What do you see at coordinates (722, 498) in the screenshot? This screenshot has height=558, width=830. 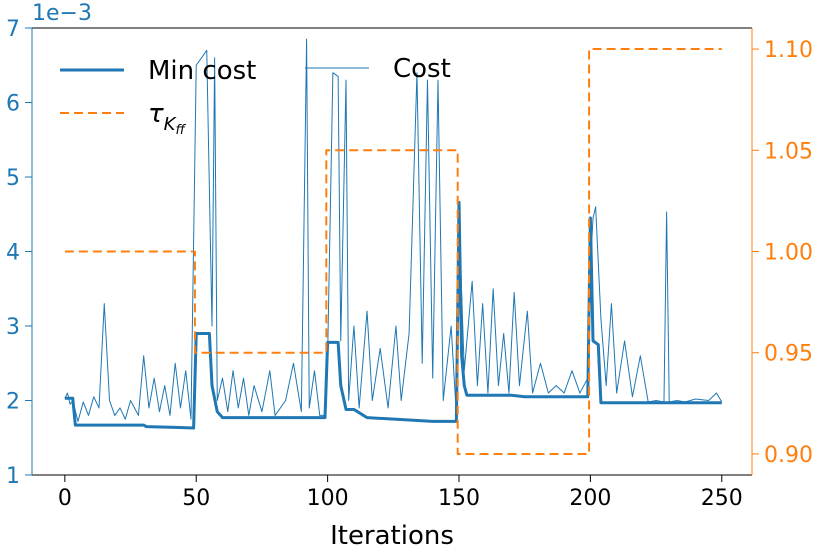 I see `x-tick-label: 250` at bounding box center [722, 498].